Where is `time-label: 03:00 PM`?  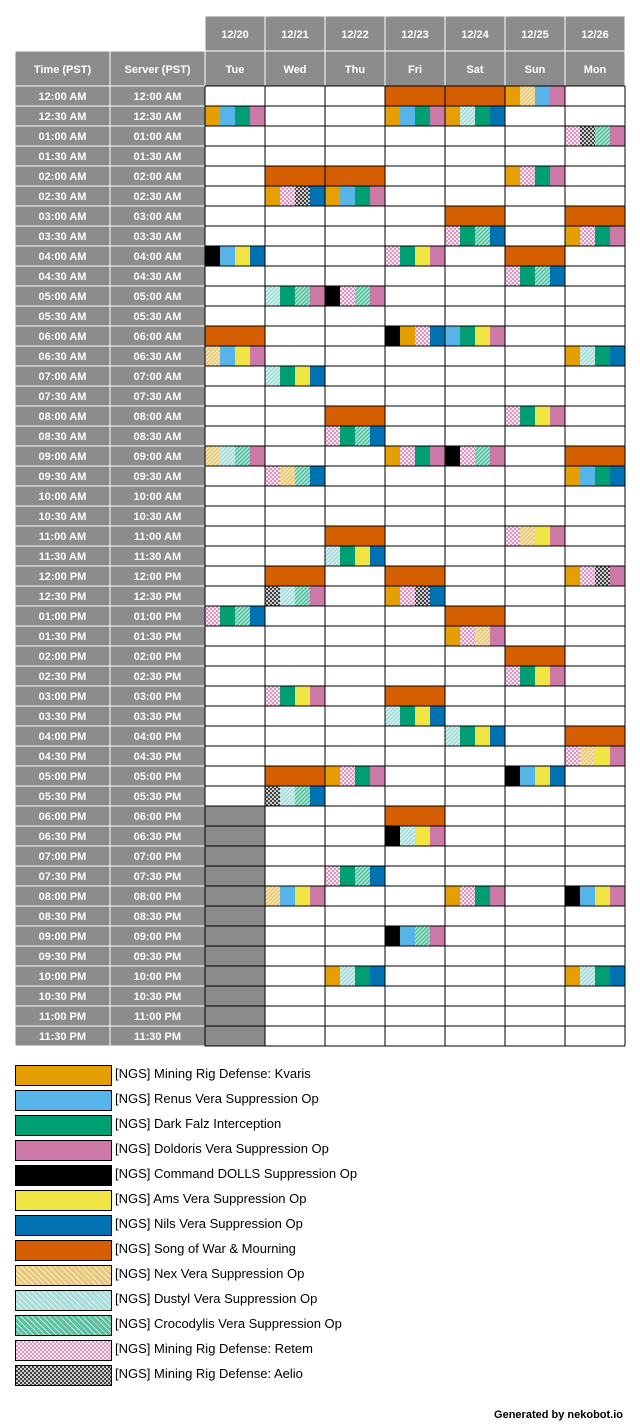 time-label: 03:00 PM is located at coordinates (63, 697).